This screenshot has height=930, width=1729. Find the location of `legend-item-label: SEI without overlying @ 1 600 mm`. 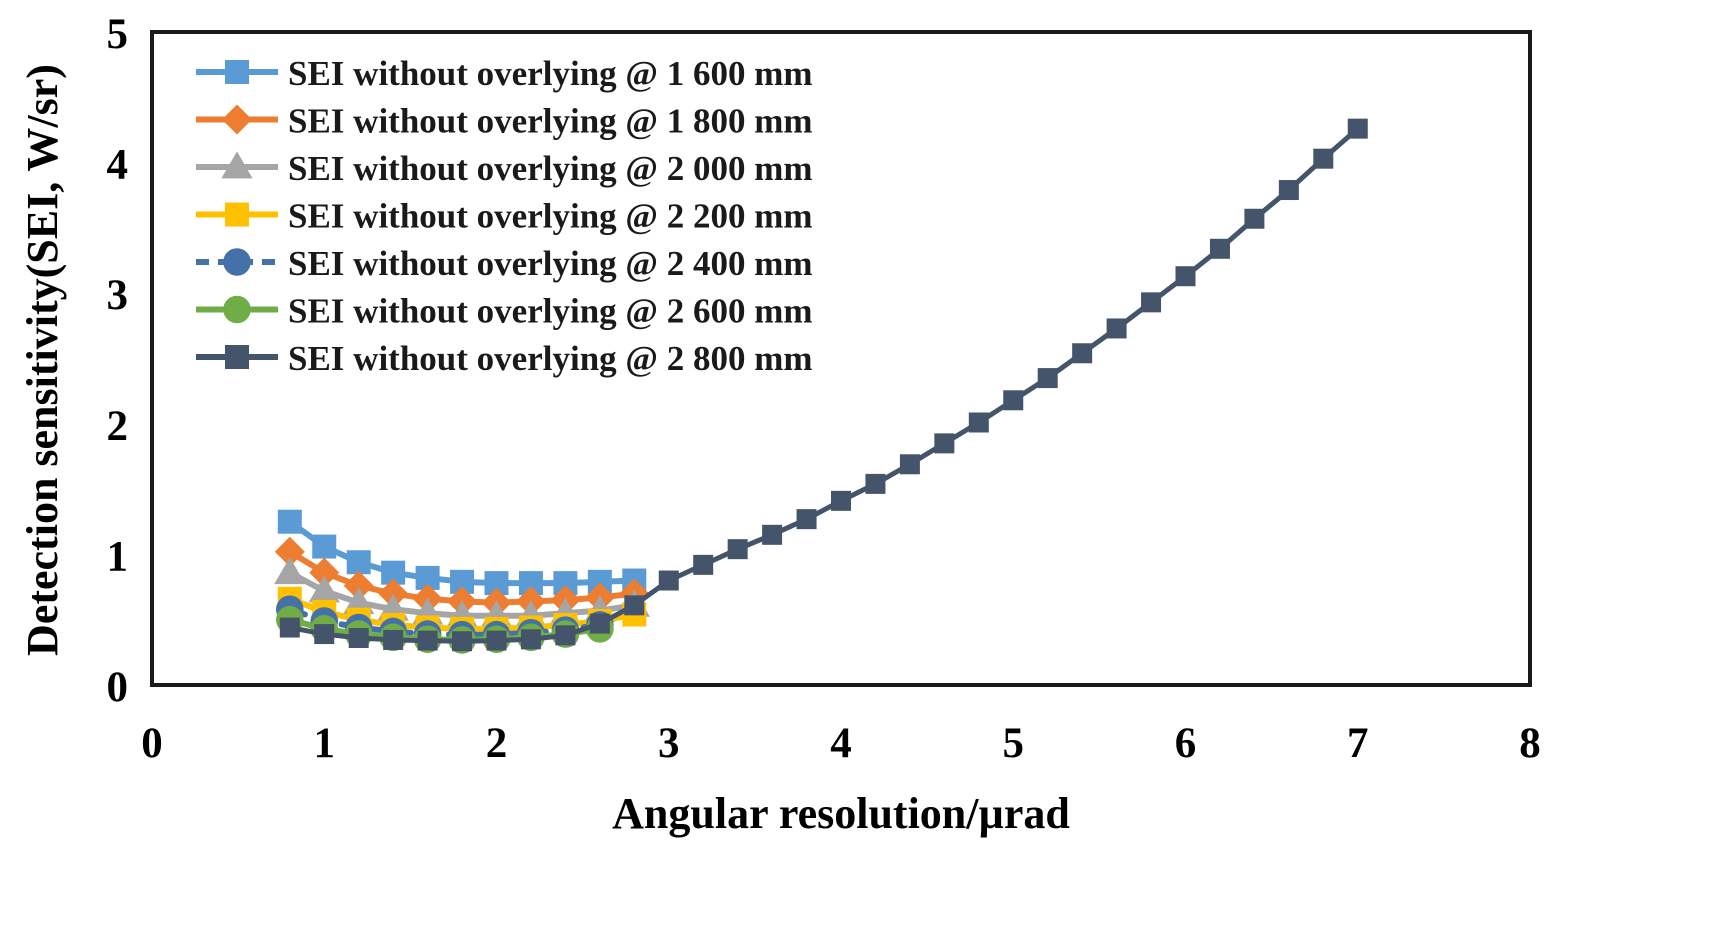

legend-item-label: SEI without overlying @ 1 600 mm is located at coordinates (550, 73).